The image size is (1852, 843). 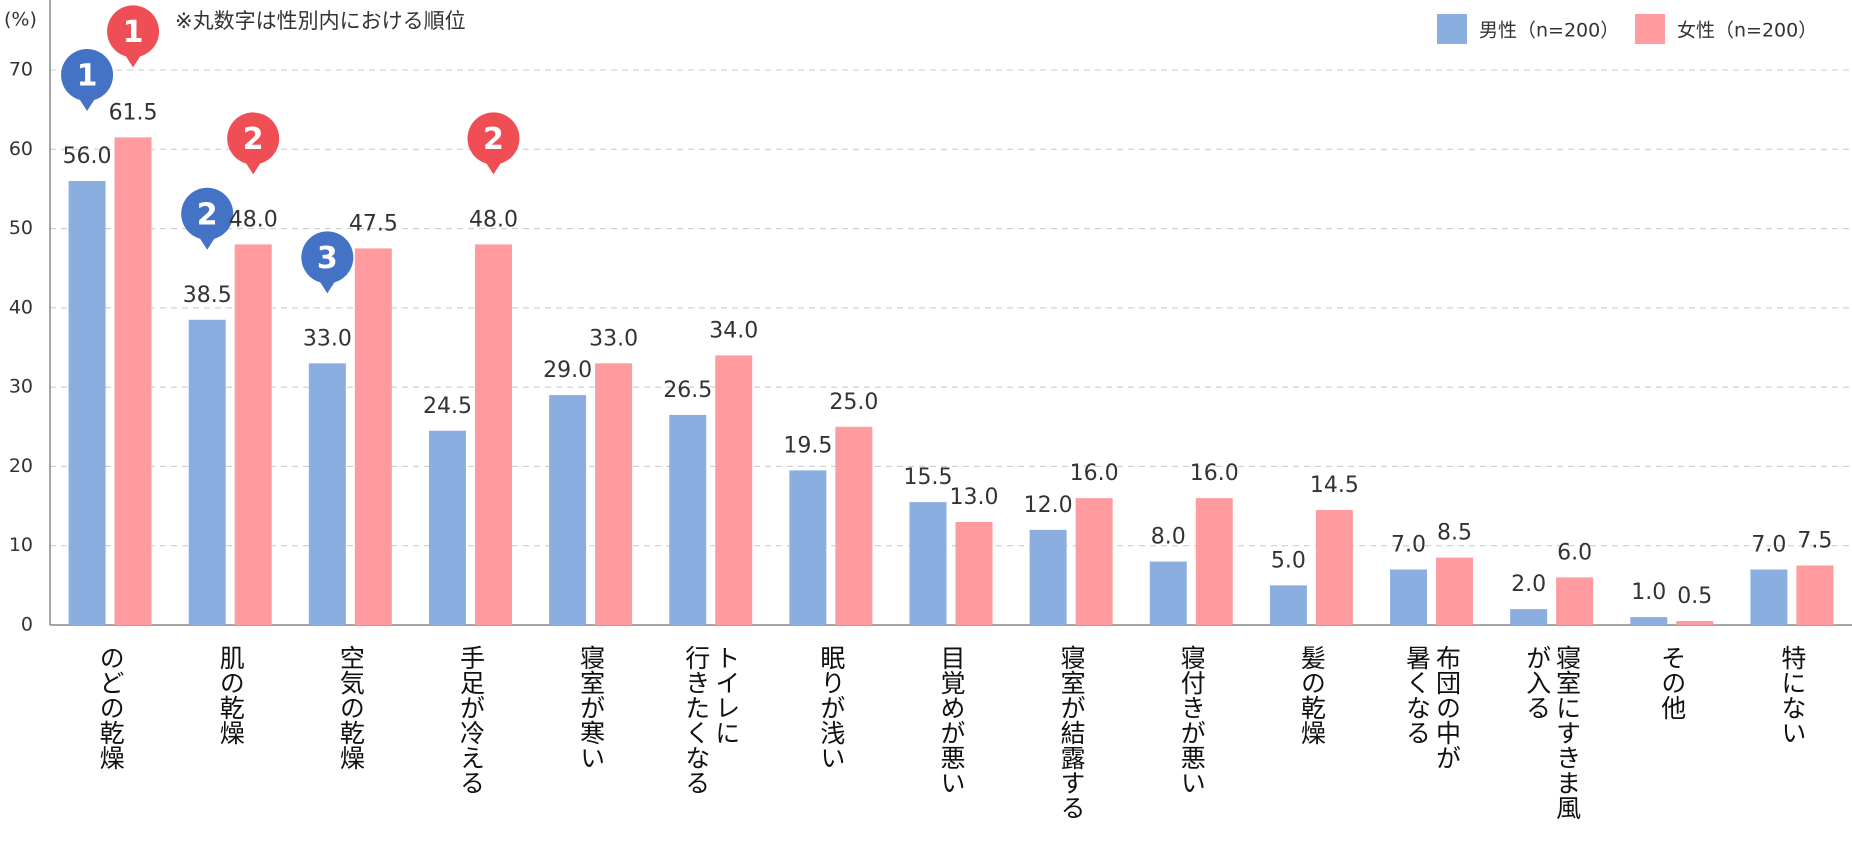 I want to click on value-label: 56.0, so click(x=87, y=156).